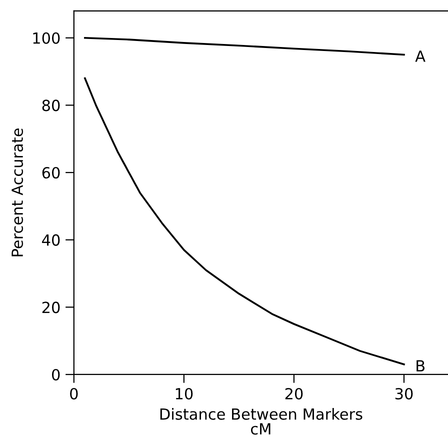  I want to click on y-tick-label: 20, so click(51, 308).